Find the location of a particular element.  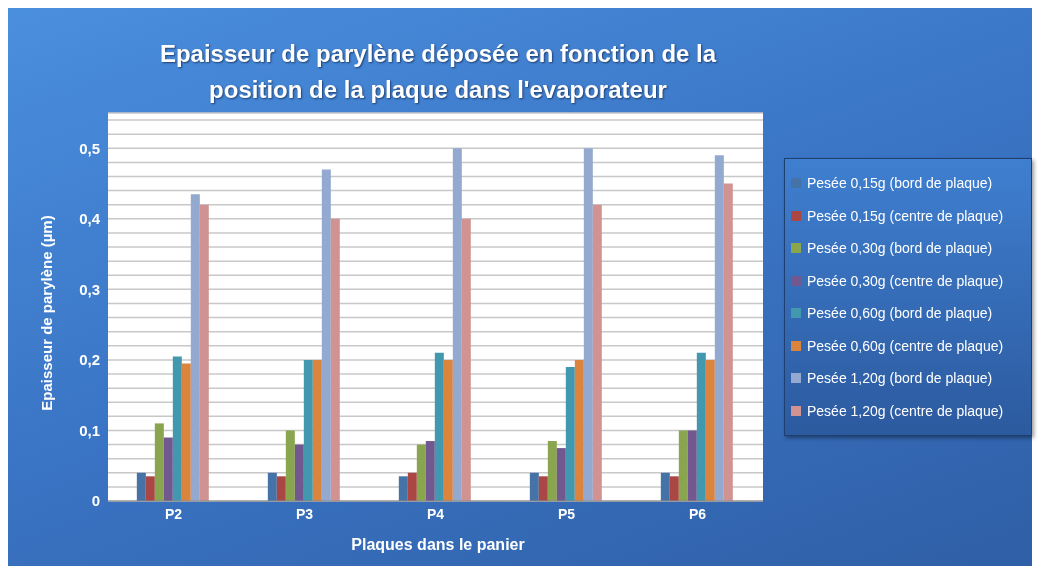

legend-label: Pesée 0,60g (bord de plaque) is located at coordinates (900, 313).